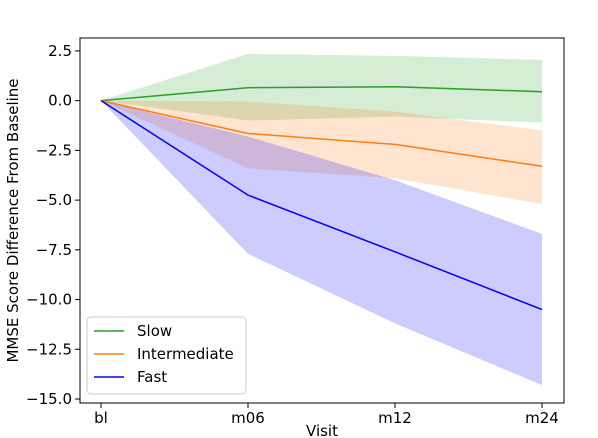  Describe the element at coordinates (60, 51) in the screenshot. I see `y-tick-label: 2.5` at that location.